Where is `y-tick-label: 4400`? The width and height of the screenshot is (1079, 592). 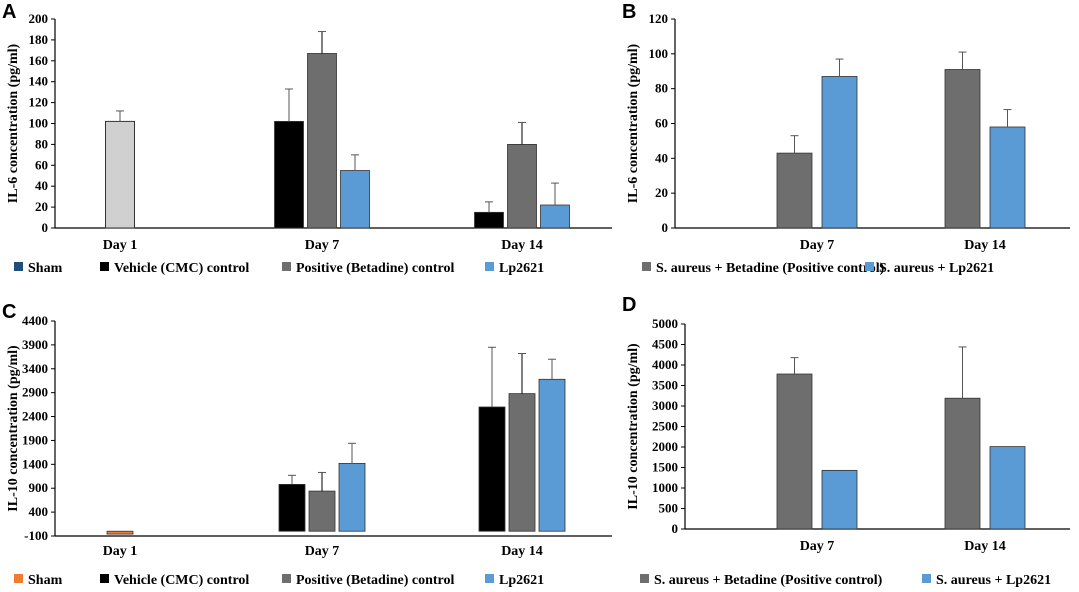
y-tick-label: 4400 is located at coordinates (35, 320).